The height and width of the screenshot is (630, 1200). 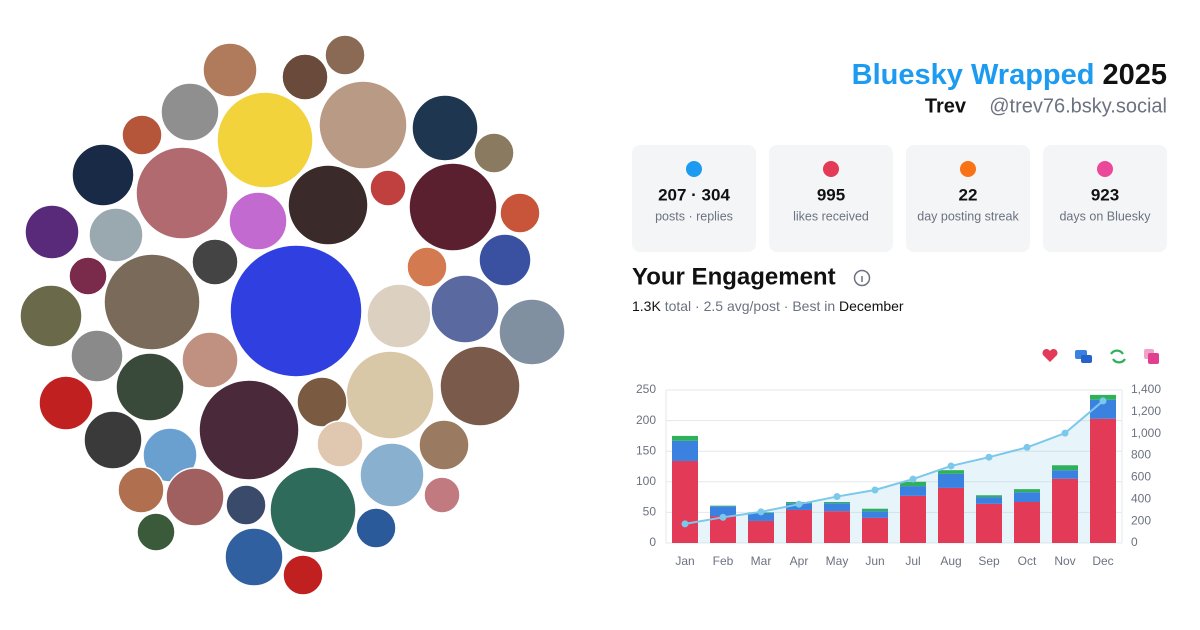 I want to click on legend-reposts, so click(x=1118, y=356).